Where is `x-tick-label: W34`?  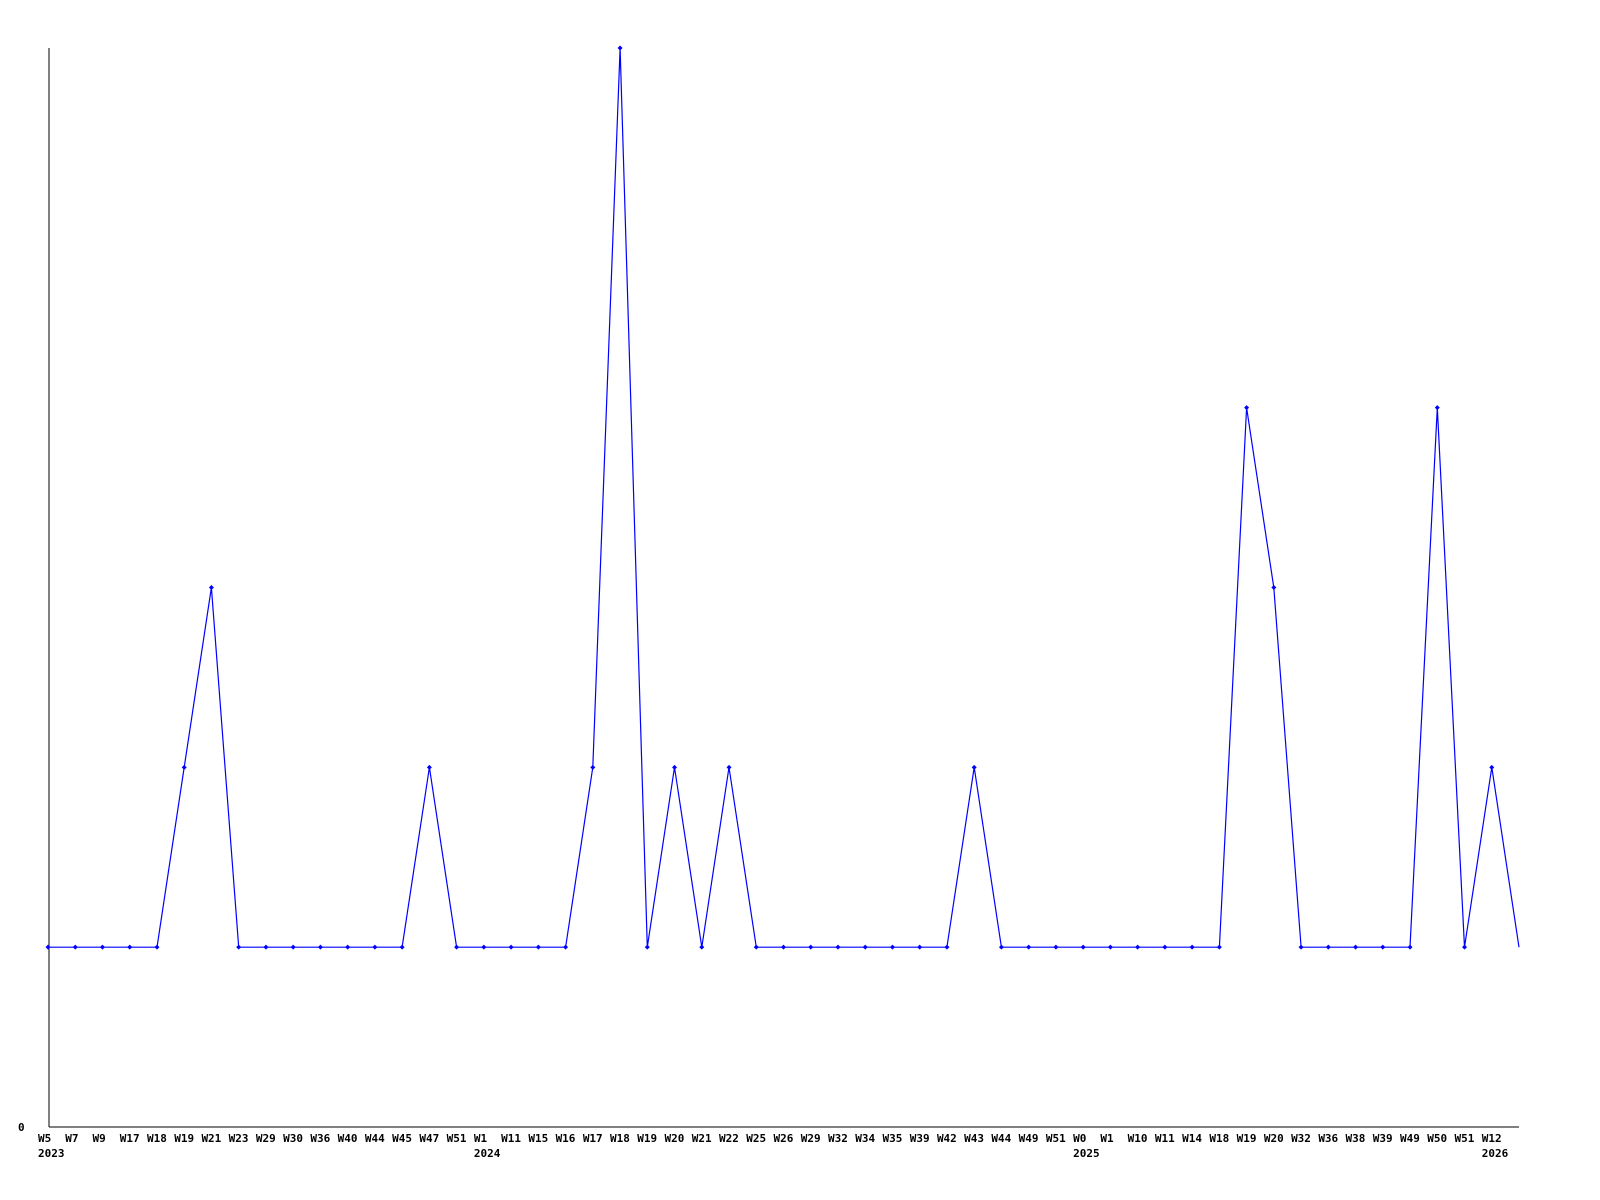
x-tick-label: W34 is located at coordinates (865, 1138).